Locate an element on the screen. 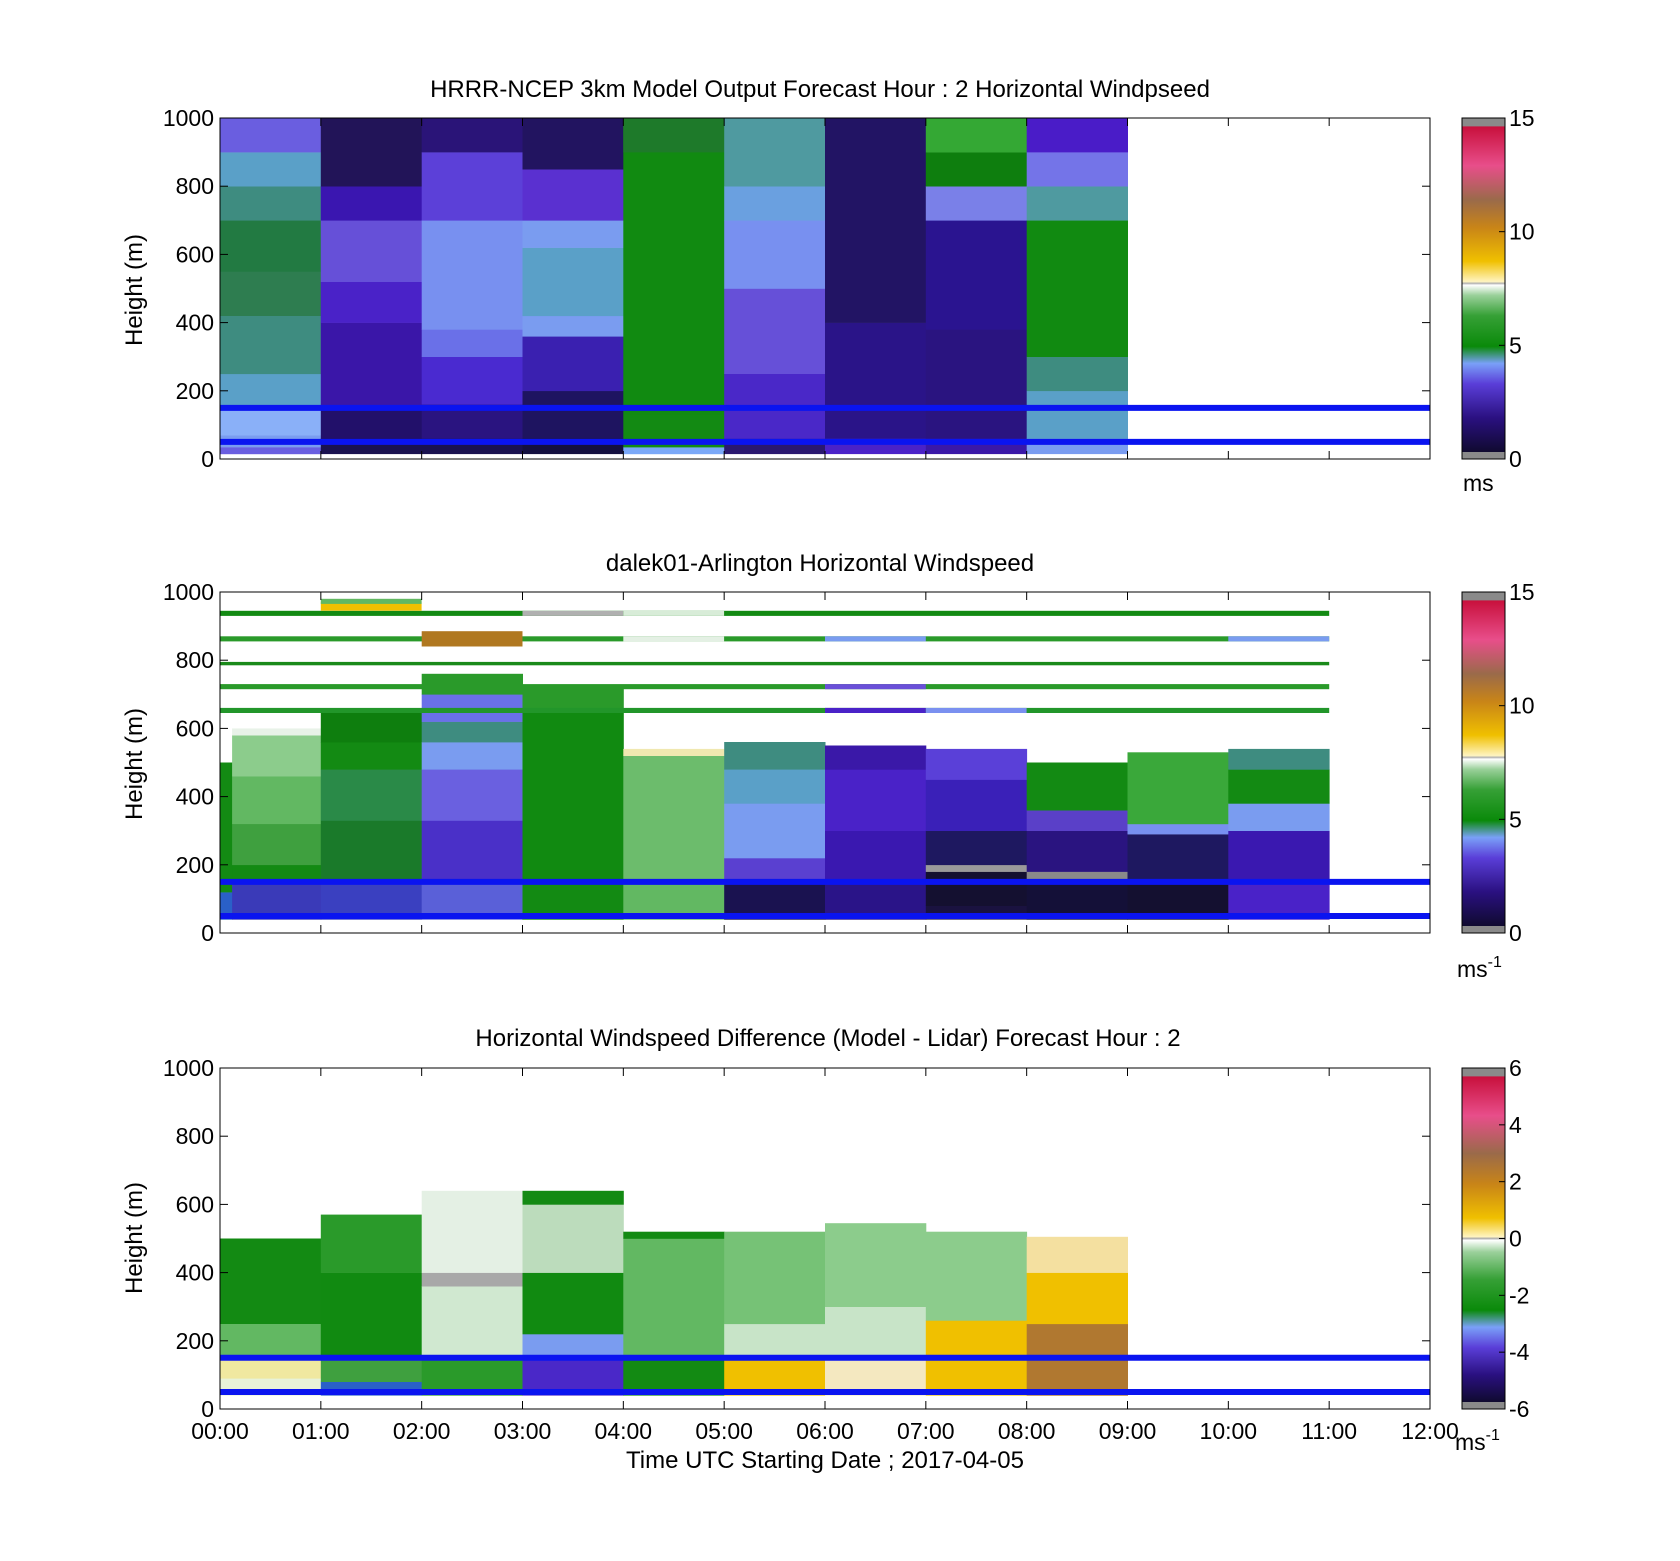 The image size is (1680, 1561). panel-difference-colorbar-ticks: -6 -4 -2 0 2 4 6 is located at coordinates (1514, 1238).